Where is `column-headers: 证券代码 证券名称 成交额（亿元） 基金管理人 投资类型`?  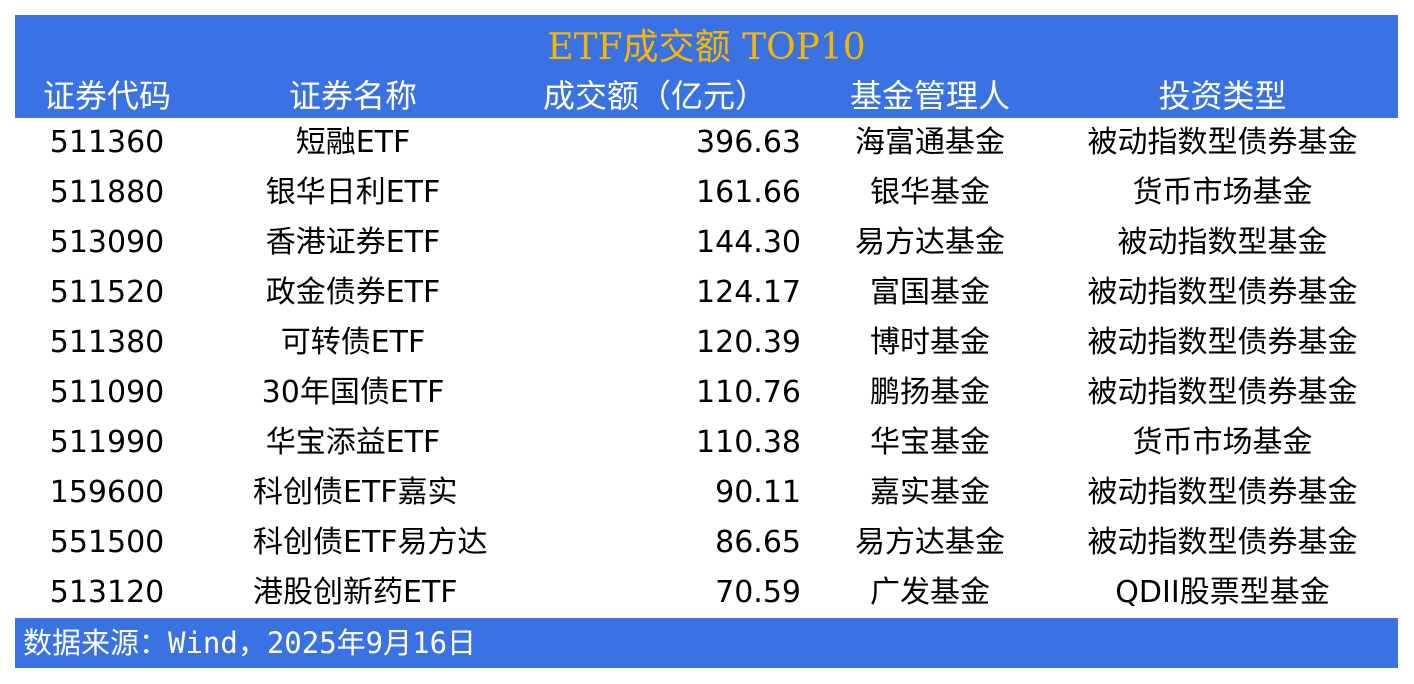 column-headers: 证券代码 证券名称 成交额（亿元） 基金管理人 投资类型 is located at coordinates (706, 96).